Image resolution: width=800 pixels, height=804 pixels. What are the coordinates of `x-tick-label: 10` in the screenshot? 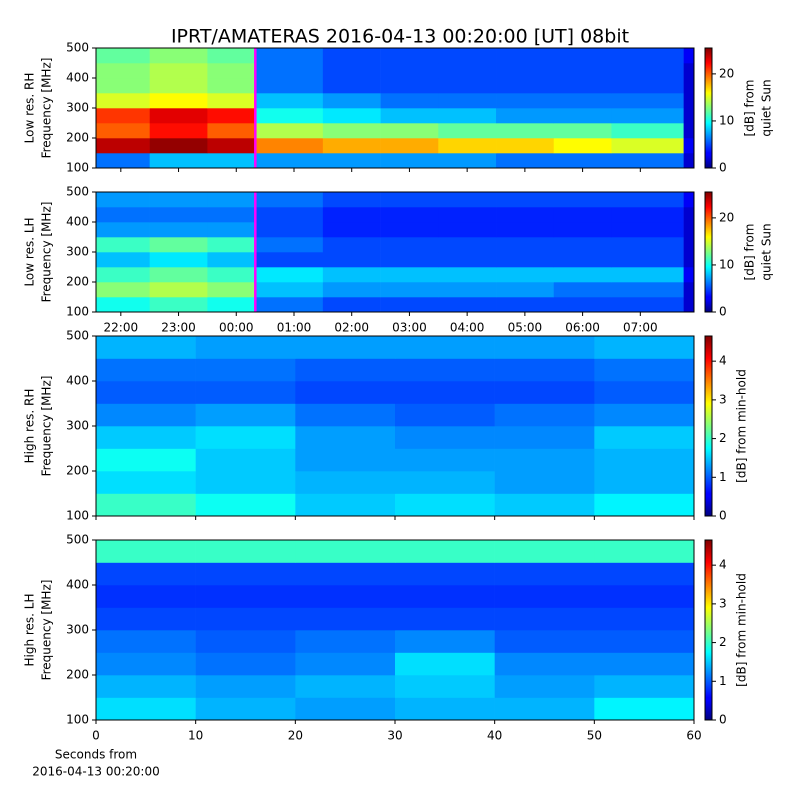 It's located at (195, 736).